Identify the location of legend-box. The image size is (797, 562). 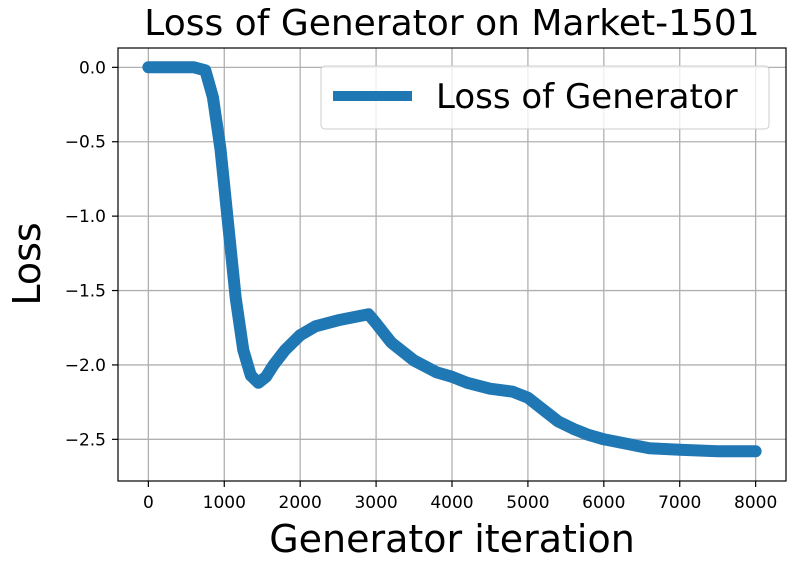
(545, 97).